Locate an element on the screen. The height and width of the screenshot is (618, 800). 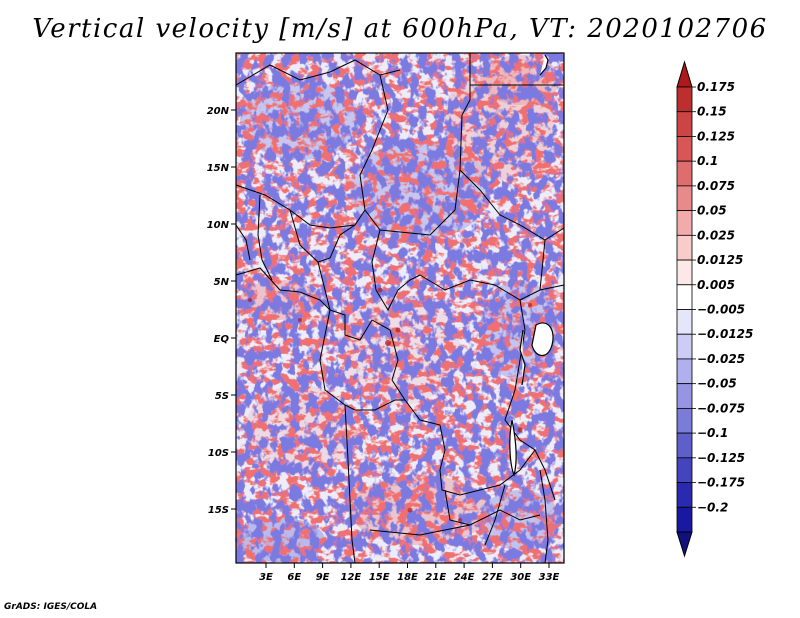
lat-label: 15S is located at coordinates (218, 510).